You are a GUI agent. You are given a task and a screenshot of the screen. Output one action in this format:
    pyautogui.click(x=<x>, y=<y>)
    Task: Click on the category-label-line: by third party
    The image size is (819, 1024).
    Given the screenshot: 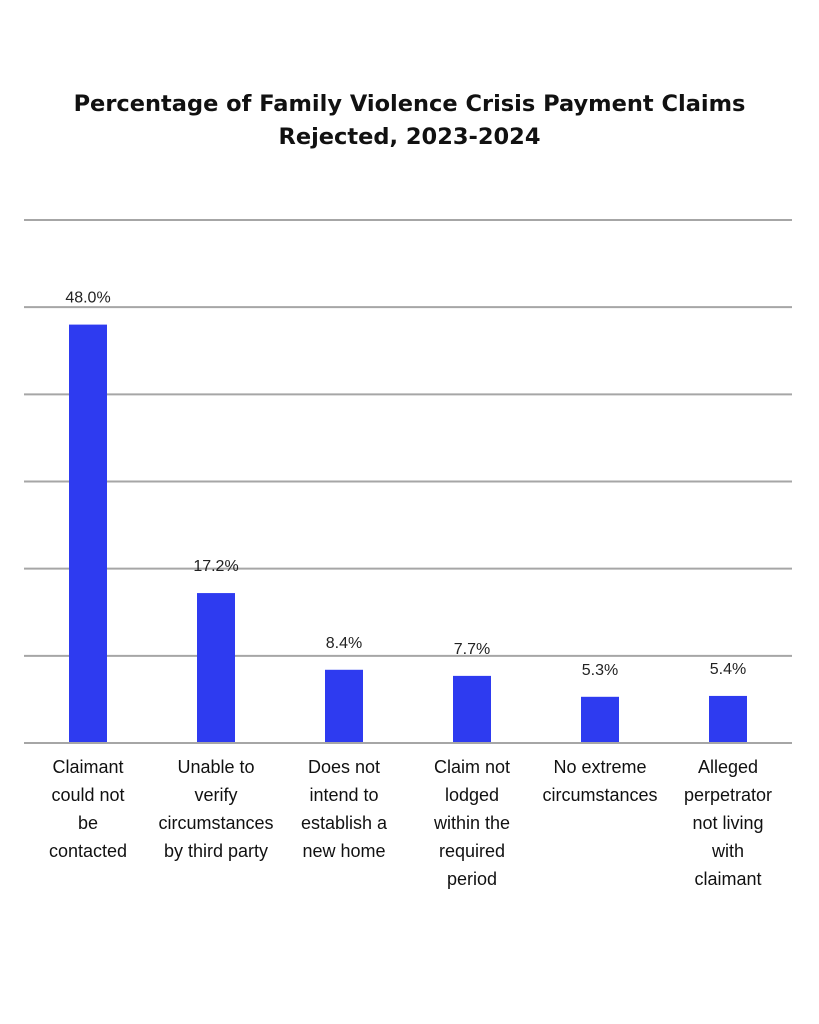 What is the action you would take?
    pyautogui.click(x=216, y=851)
    